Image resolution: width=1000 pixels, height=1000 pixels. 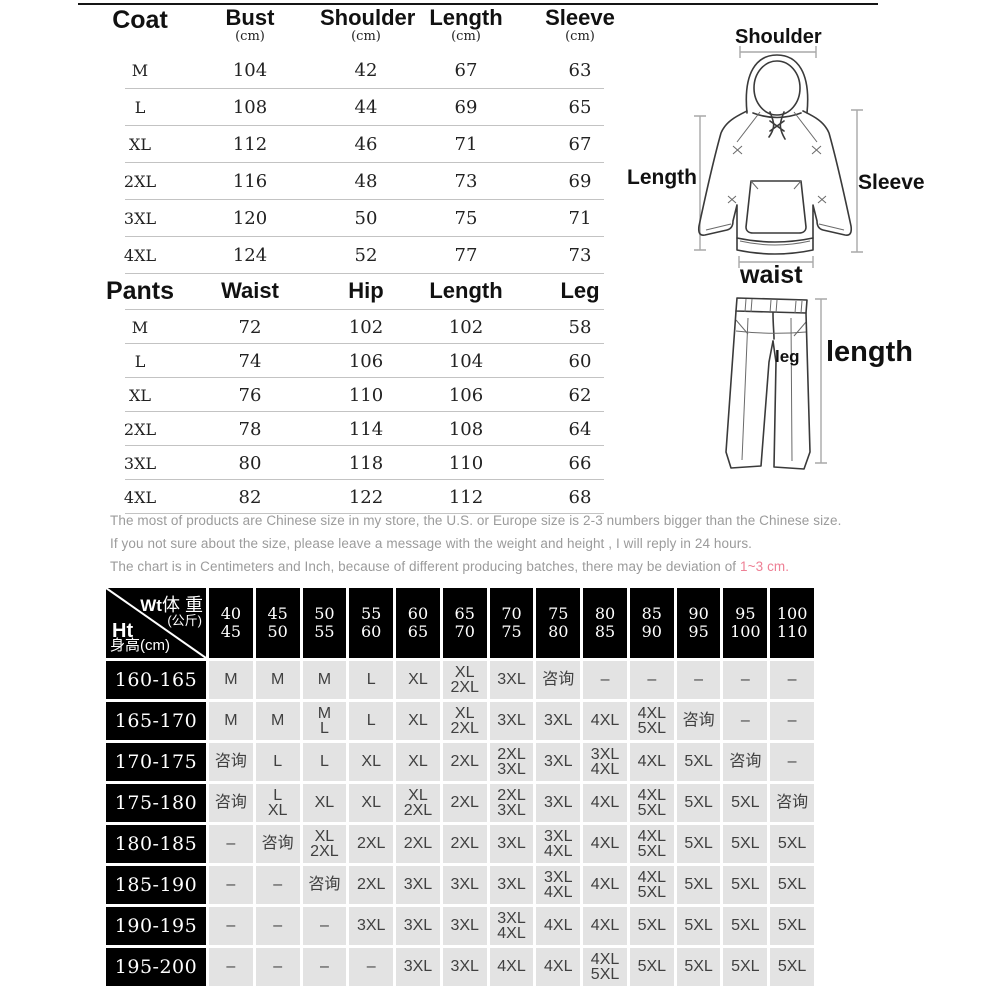 I want to click on table-row: 4XL 82 122 112 68, so click(x=370, y=497).